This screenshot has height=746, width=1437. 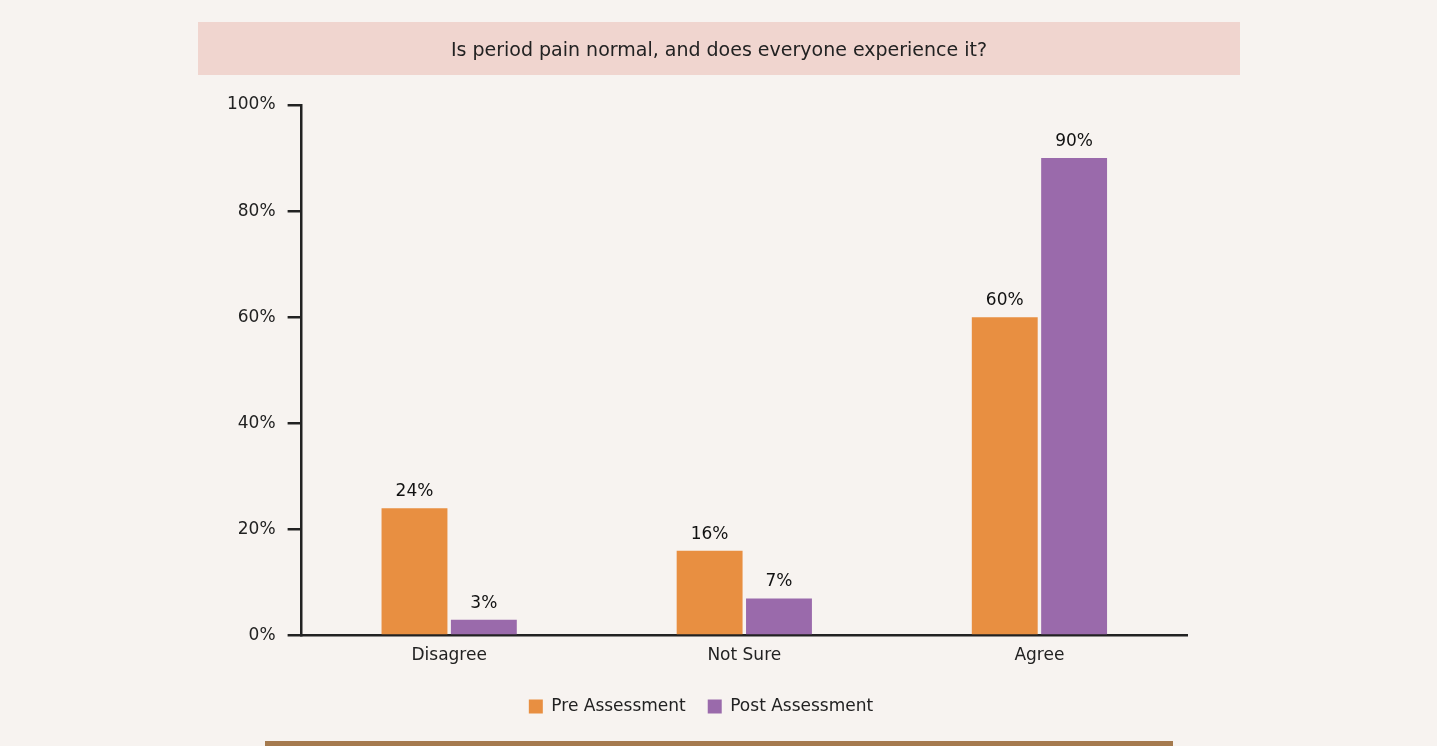 What do you see at coordinates (719, 48) in the screenshot?
I see `chart-title: Is period pain normal, and does everyone experience it?` at bounding box center [719, 48].